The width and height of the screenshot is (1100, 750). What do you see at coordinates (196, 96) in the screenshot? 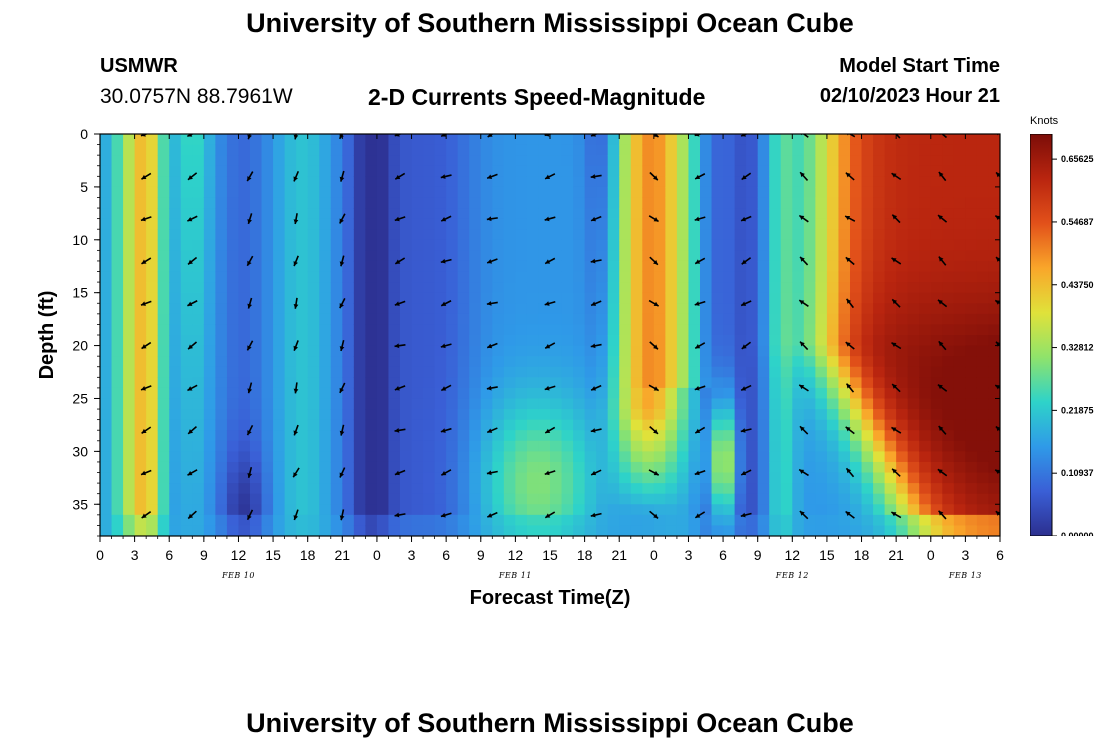
I see `station-coordinates: 30.0757N 88.7961W` at bounding box center [196, 96].